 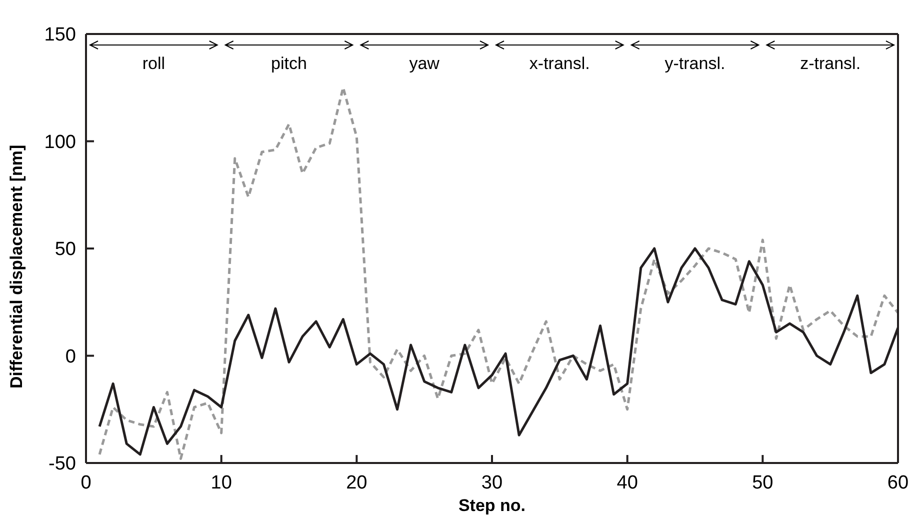 What do you see at coordinates (763, 483) in the screenshot?
I see `x-tick-label: 50` at bounding box center [763, 483].